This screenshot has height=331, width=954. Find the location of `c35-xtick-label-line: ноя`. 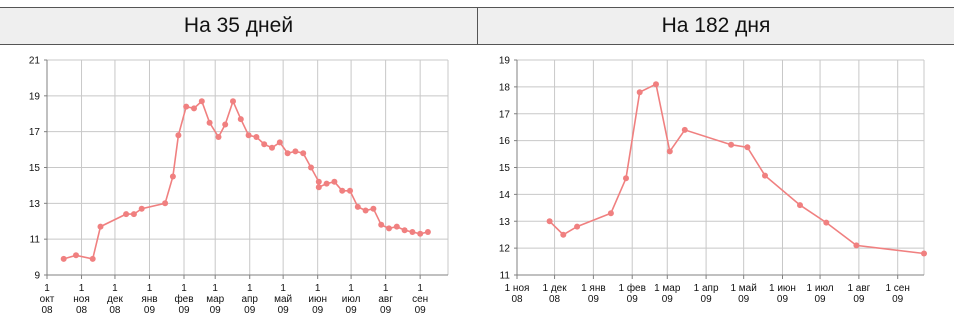

c35-xtick-label-line: ноя is located at coordinates (81, 299).